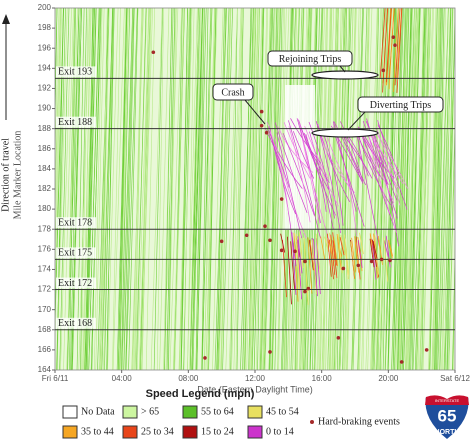 This screenshot has width=474, height=442. Describe the element at coordinates (45, 67) in the screenshot. I see `y-tick-label: 194` at that location.